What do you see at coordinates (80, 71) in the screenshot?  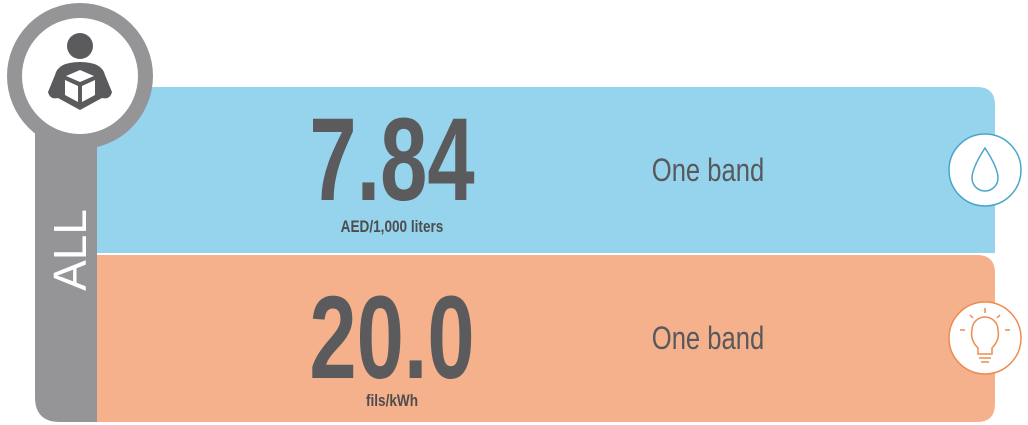 I see `person-box-icon` at bounding box center [80, 71].